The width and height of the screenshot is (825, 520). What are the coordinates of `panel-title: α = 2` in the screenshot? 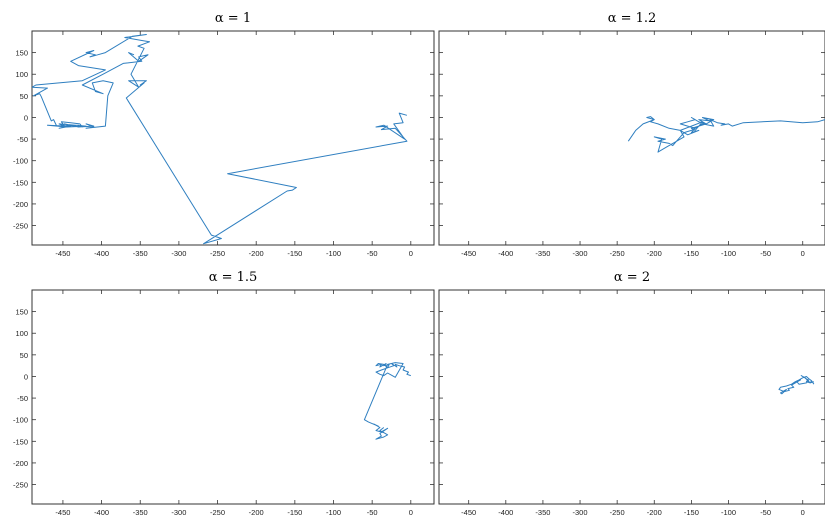 It's located at (632, 277).